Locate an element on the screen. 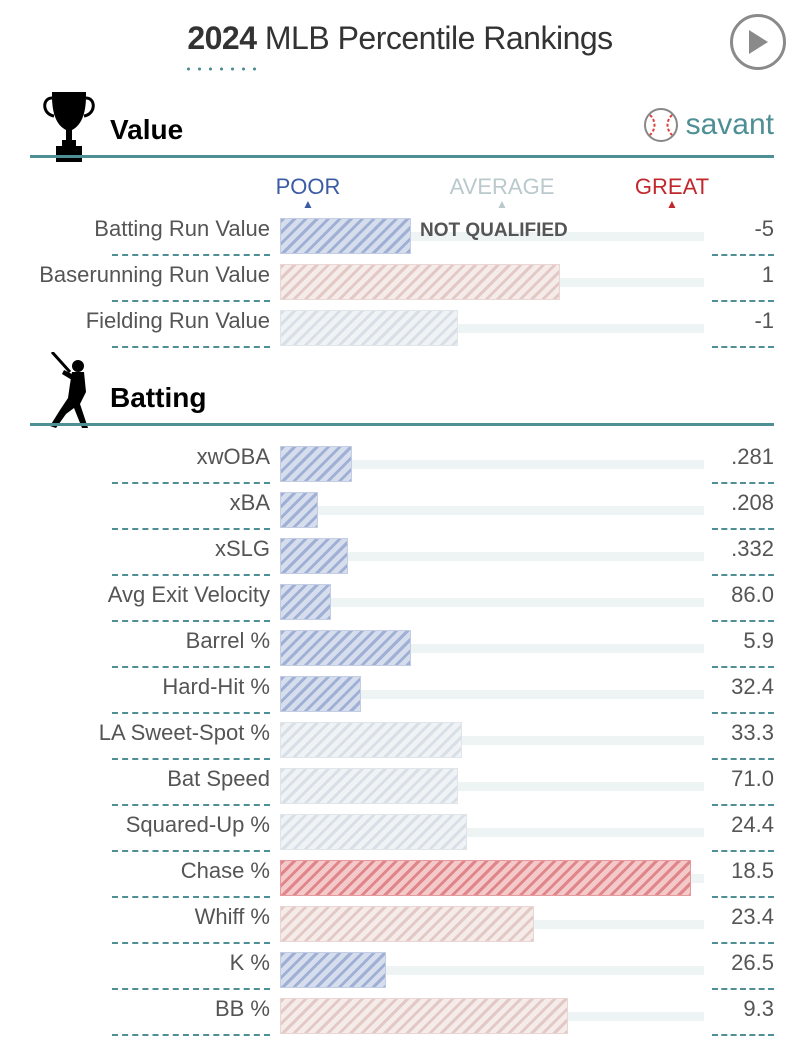  batting-section-header: Batting is located at coordinates (402, 390).